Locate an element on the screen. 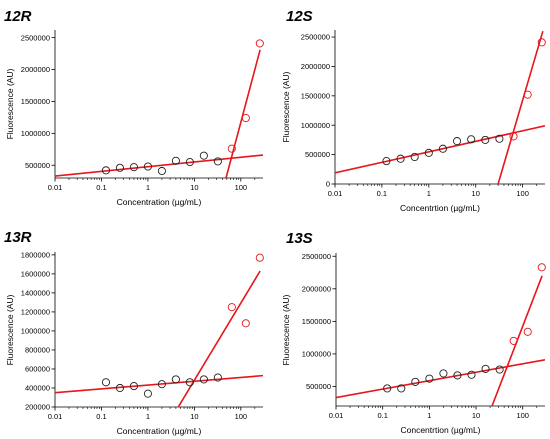  panel-title: 12S is located at coordinates (299, 16).